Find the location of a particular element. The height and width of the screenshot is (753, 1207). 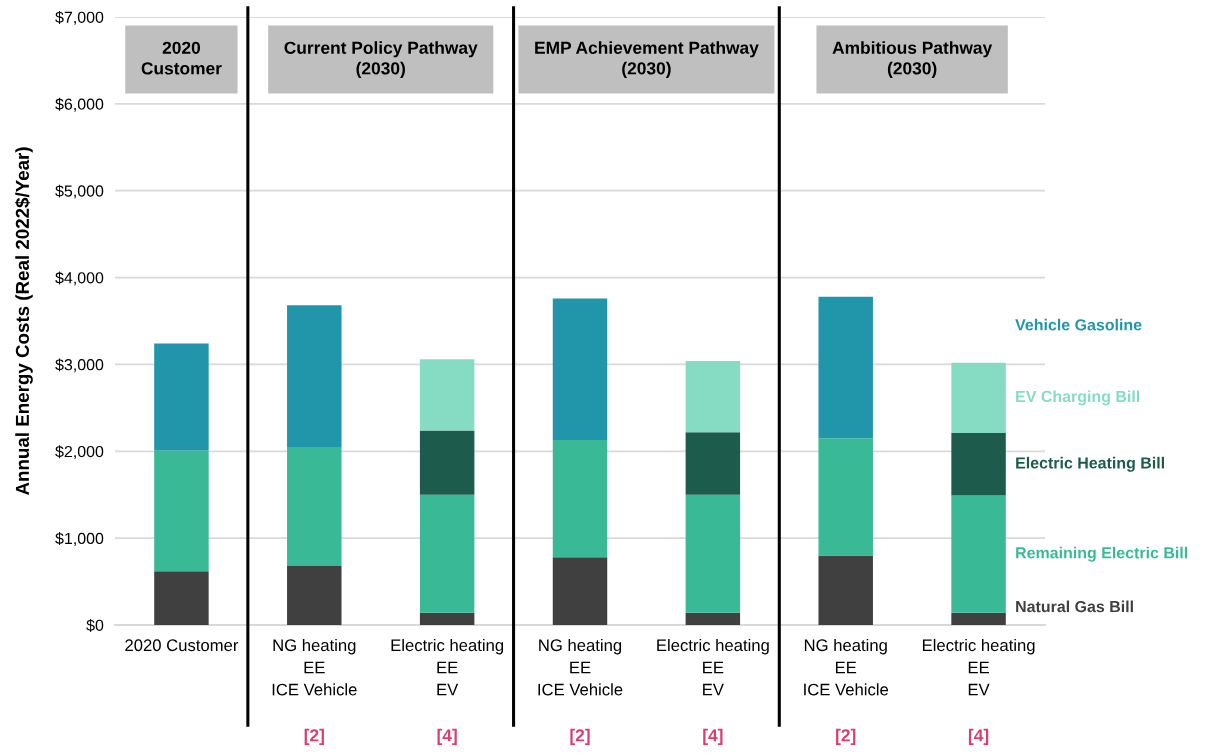

y-tick-label: $1,000 is located at coordinates (79, 539).